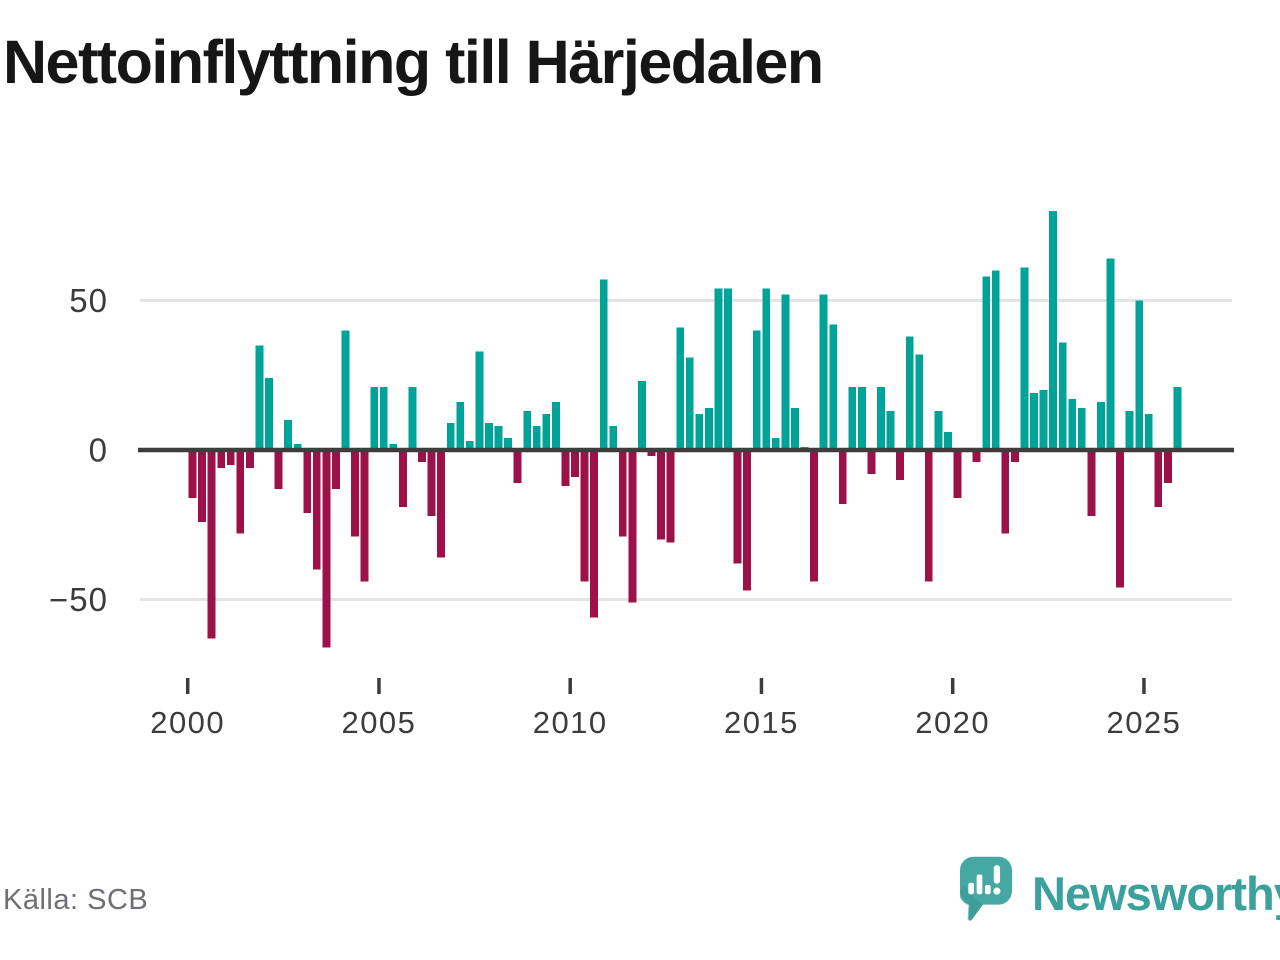 The height and width of the screenshot is (960, 1280). What do you see at coordinates (952, 722) in the screenshot?
I see `x-tick-label: 2020` at bounding box center [952, 722].